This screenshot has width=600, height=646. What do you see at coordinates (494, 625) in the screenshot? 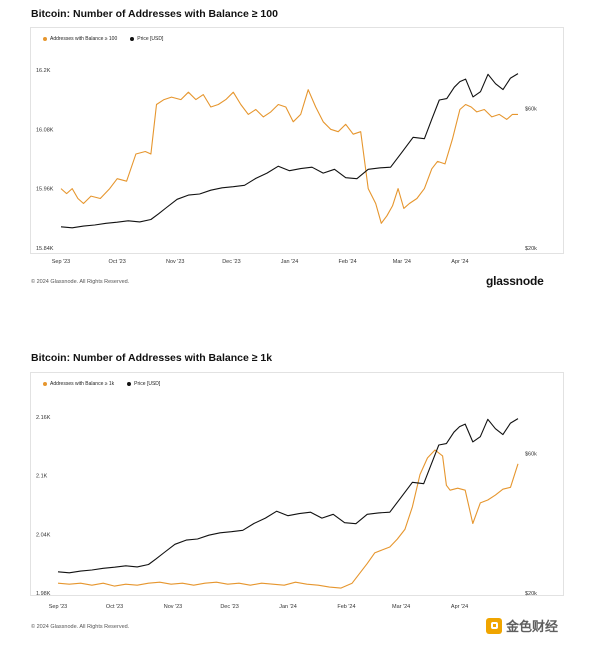
I see `jinse-logo-icon` at bounding box center [494, 625].